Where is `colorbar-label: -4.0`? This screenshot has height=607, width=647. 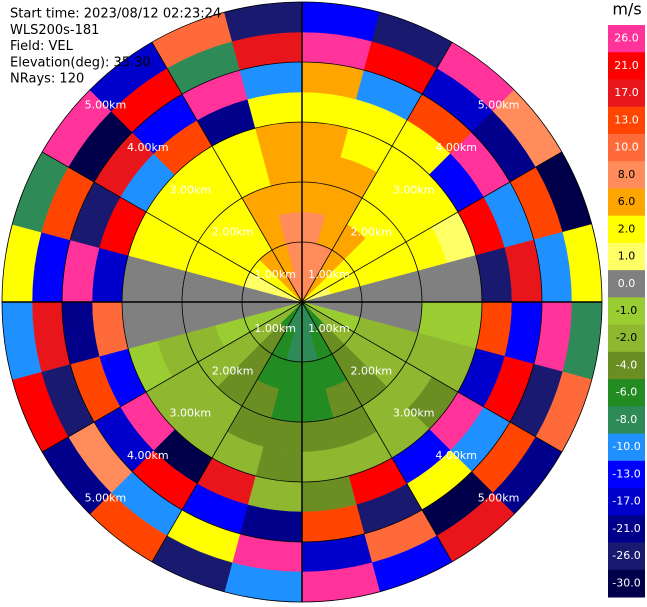
colorbar-label: -4.0 is located at coordinates (626, 364).